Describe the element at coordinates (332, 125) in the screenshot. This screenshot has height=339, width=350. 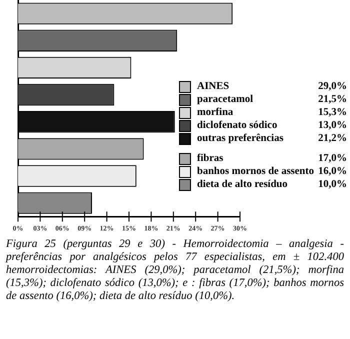
I see `text: 13,0%` at that location.